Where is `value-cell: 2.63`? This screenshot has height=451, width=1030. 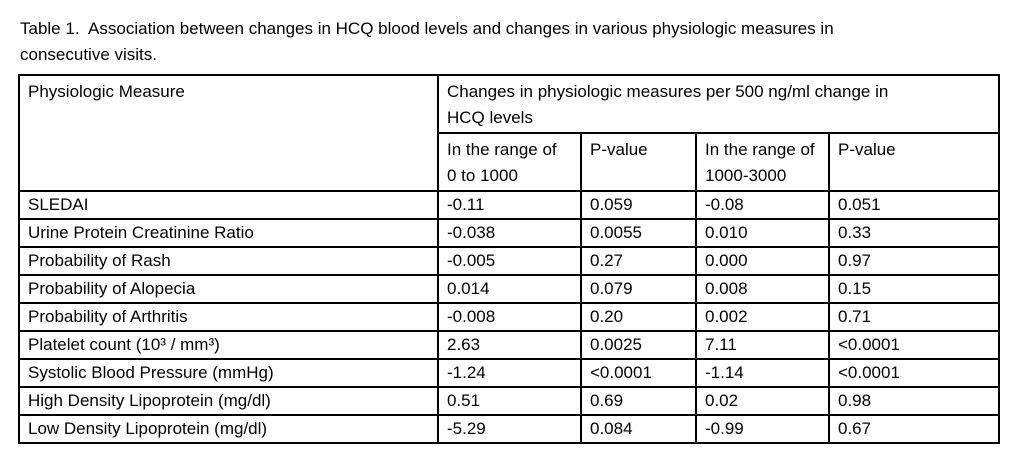 value-cell: 2.63 is located at coordinates (509, 345).